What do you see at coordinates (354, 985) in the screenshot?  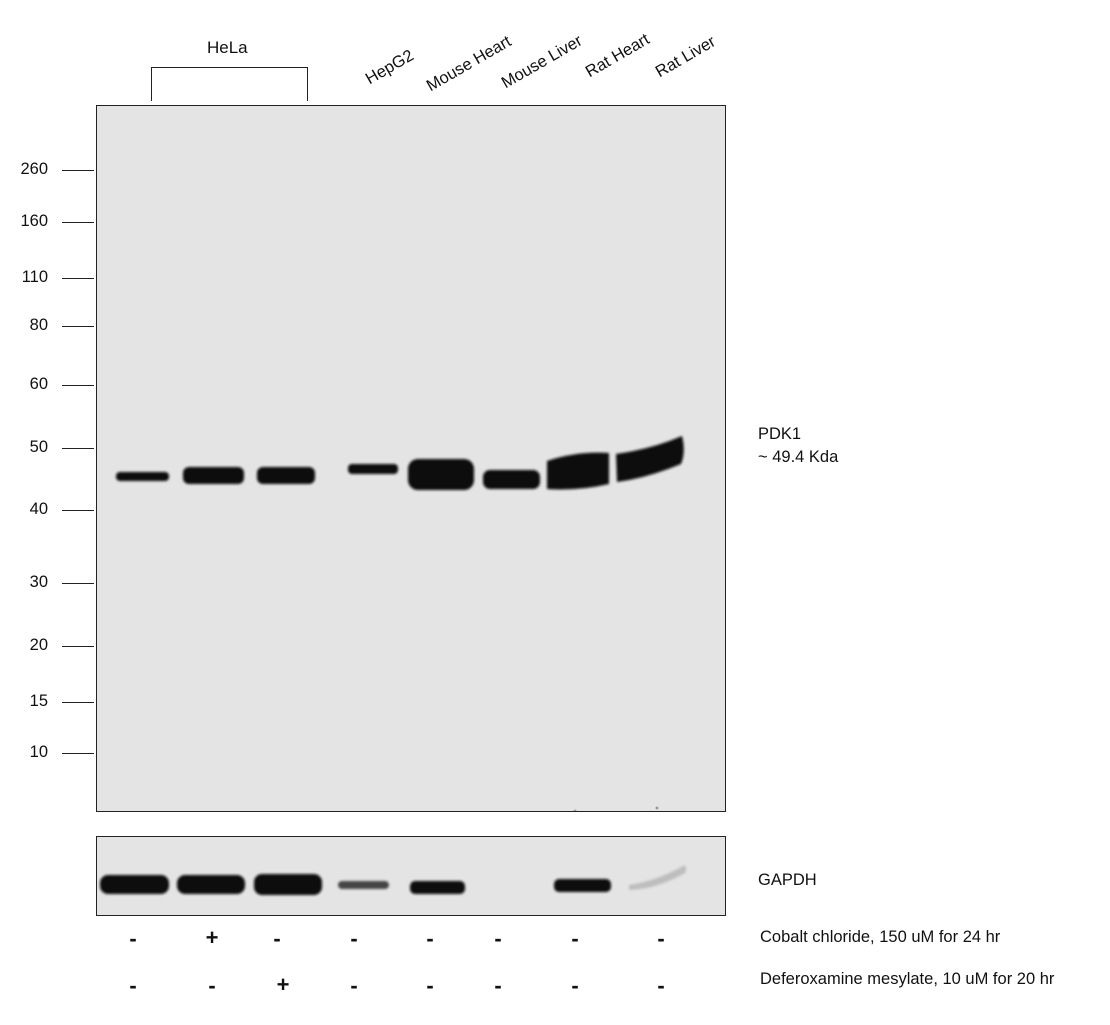 I see `dfo-sign-lane-4: -` at bounding box center [354, 985].